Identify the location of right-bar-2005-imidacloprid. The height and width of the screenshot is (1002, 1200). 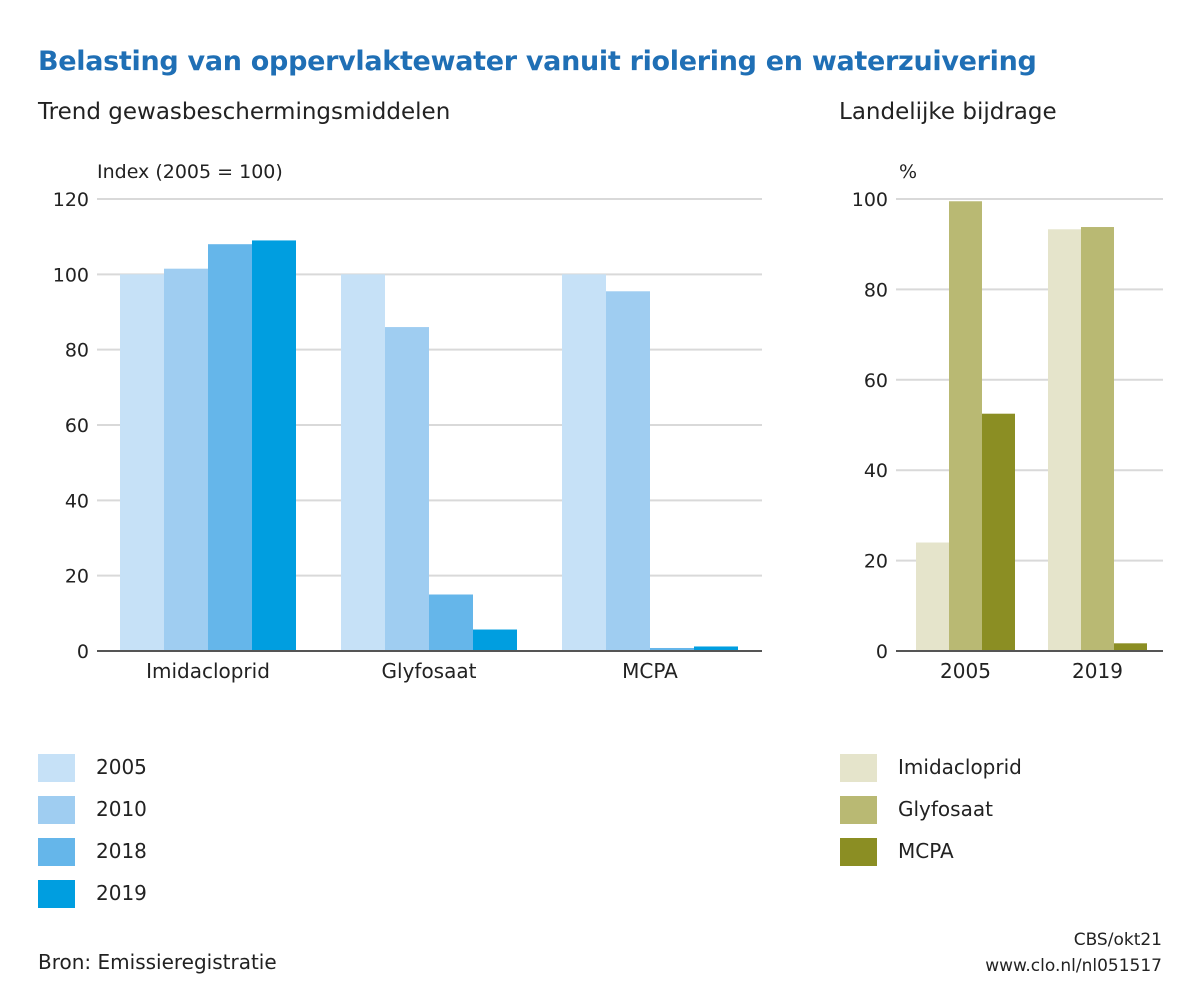
(932, 596).